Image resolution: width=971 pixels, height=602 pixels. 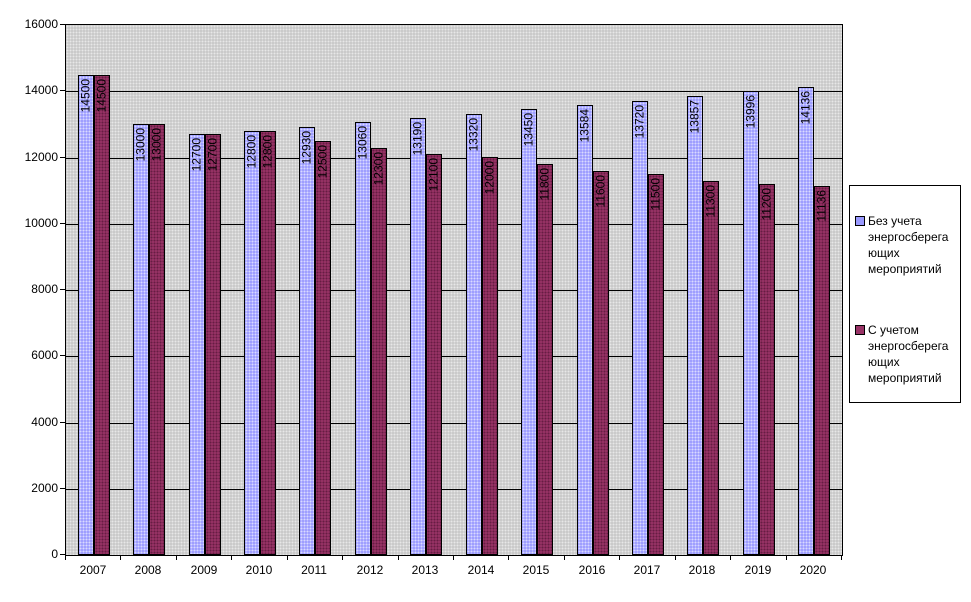 I want to click on y-axis-label-10000: 10000, so click(x=41, y=223).